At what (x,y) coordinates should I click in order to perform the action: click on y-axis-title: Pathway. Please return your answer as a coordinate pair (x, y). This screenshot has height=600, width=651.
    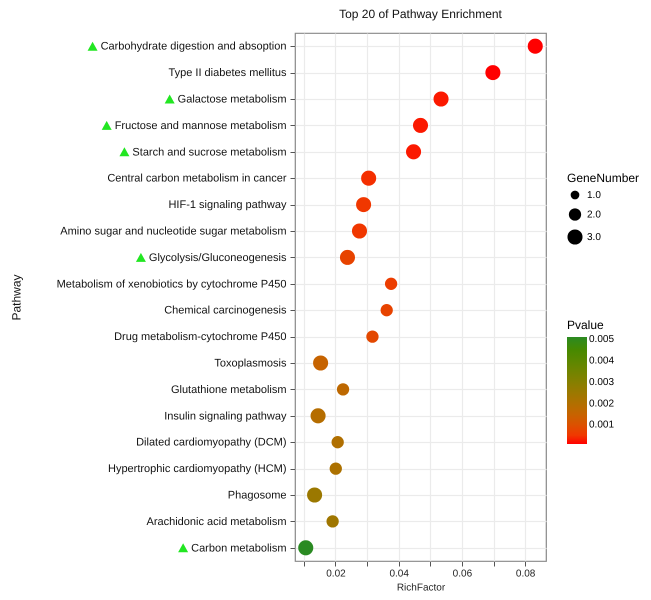
    Looking at the image, I should click on (17, 297).